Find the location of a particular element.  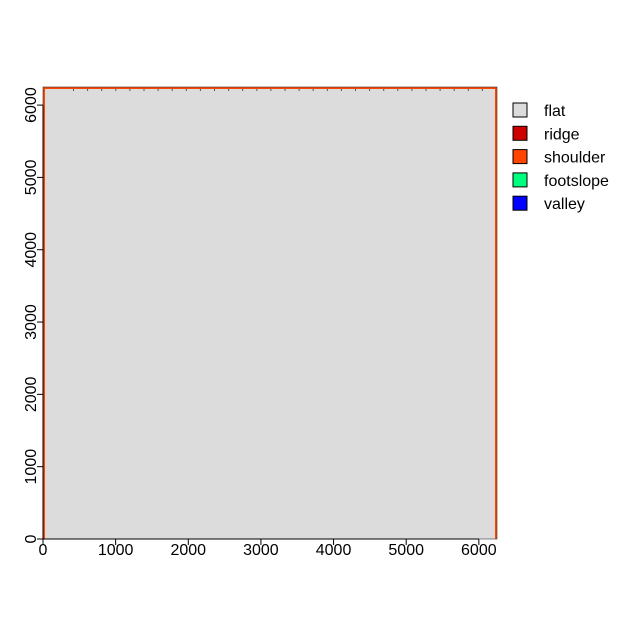

legend-label-ridge: ridge is located at coordinates (562, 134).